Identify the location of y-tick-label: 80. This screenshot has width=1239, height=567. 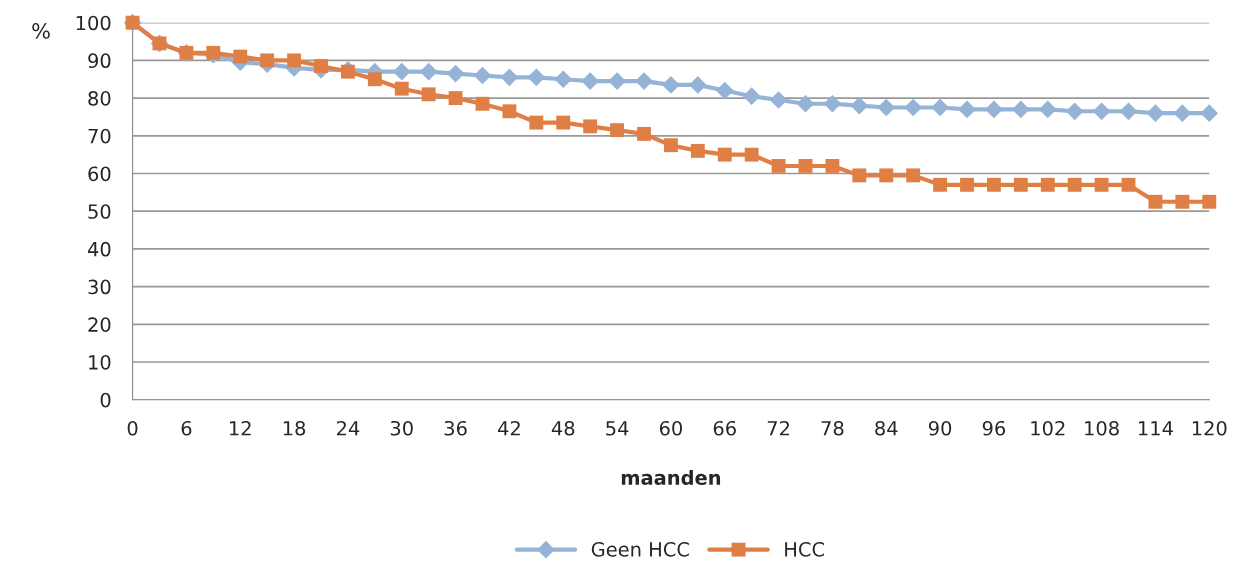
(99, 98).